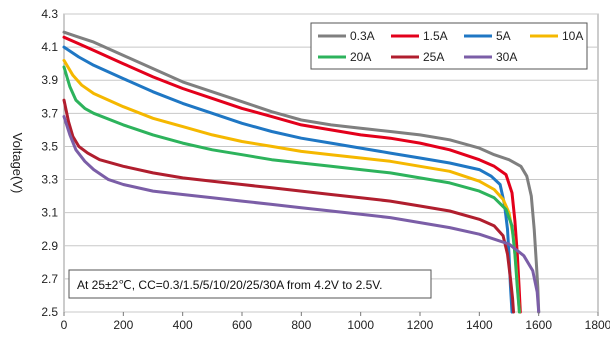 Image resolution: width=610 pixels, height=340 pixels. Describe the element at coordinates (64, 325) in the screenshot. I see `x-tick-label: 0` at that location.